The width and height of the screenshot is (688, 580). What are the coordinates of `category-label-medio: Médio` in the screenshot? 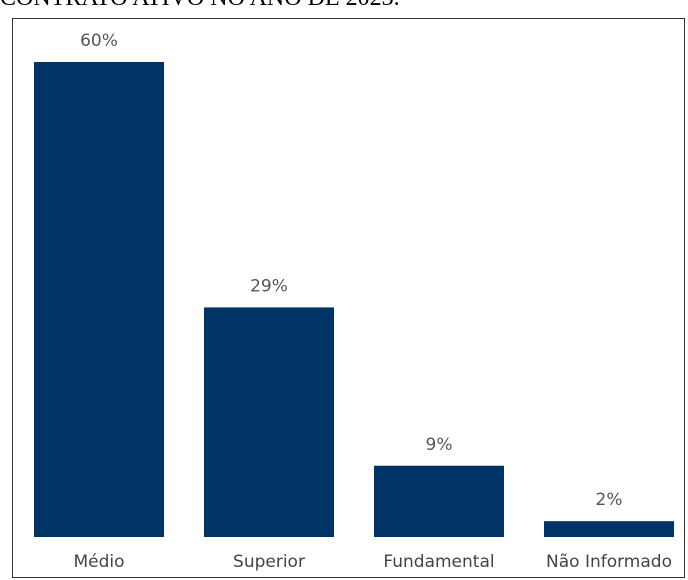 It's located at (98, 562).